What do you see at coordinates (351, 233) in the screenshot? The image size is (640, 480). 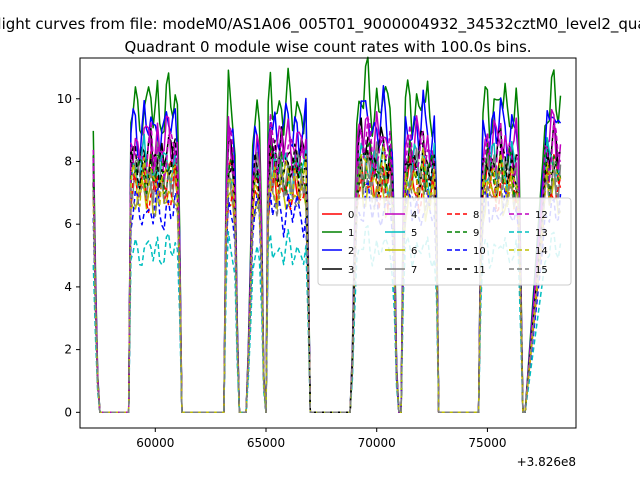 I see `legend-label-1: 1` at bounding box center [351, 233].